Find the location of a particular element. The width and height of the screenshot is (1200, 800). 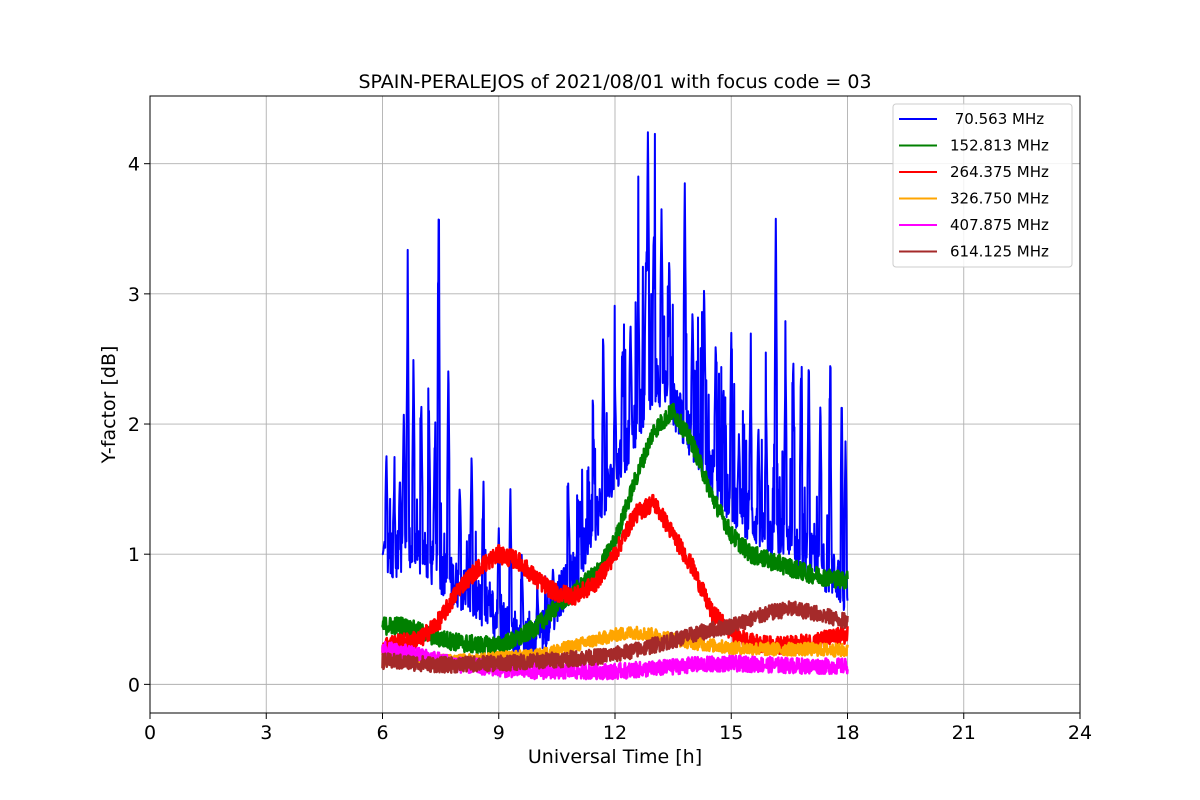

y-tick-label: 2 is located at coordinates (134, 425).